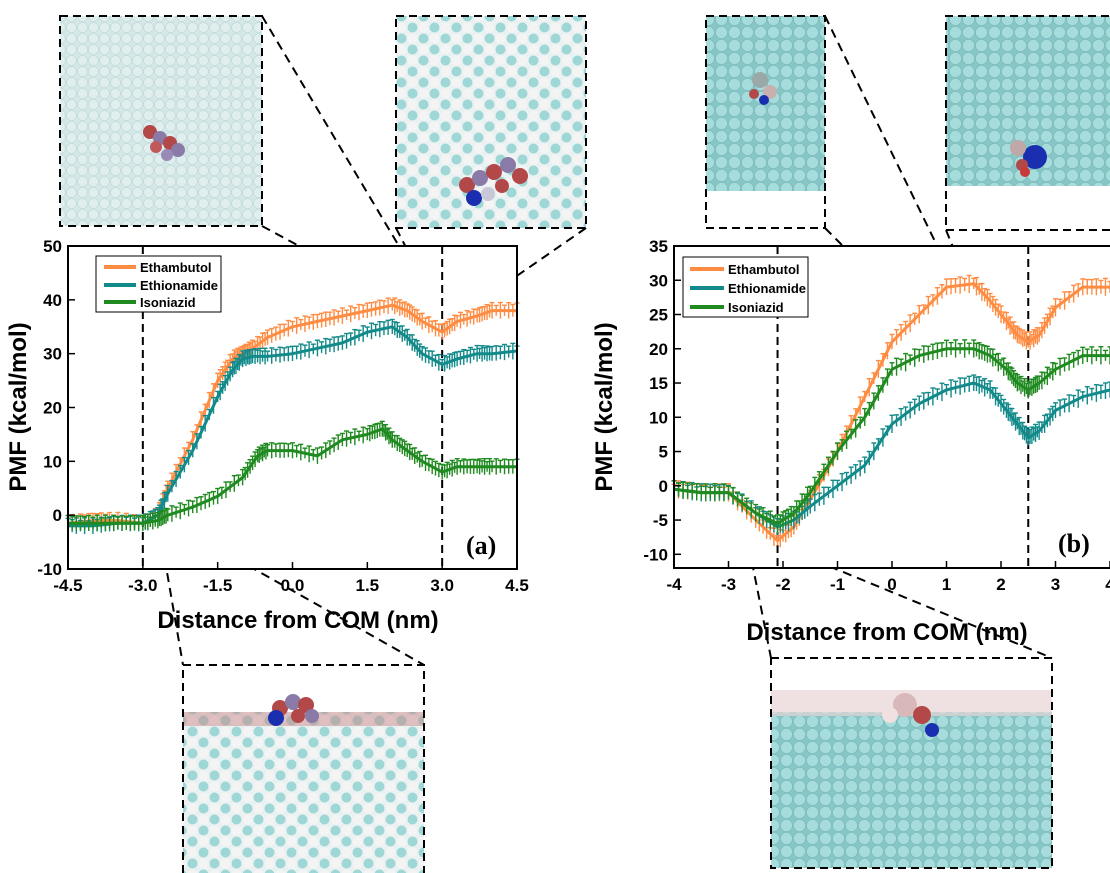  What do you see at coordinates (946, 584) in the screenshot?
I see `x-tick-label: 1` at bounding box center [946, 584].